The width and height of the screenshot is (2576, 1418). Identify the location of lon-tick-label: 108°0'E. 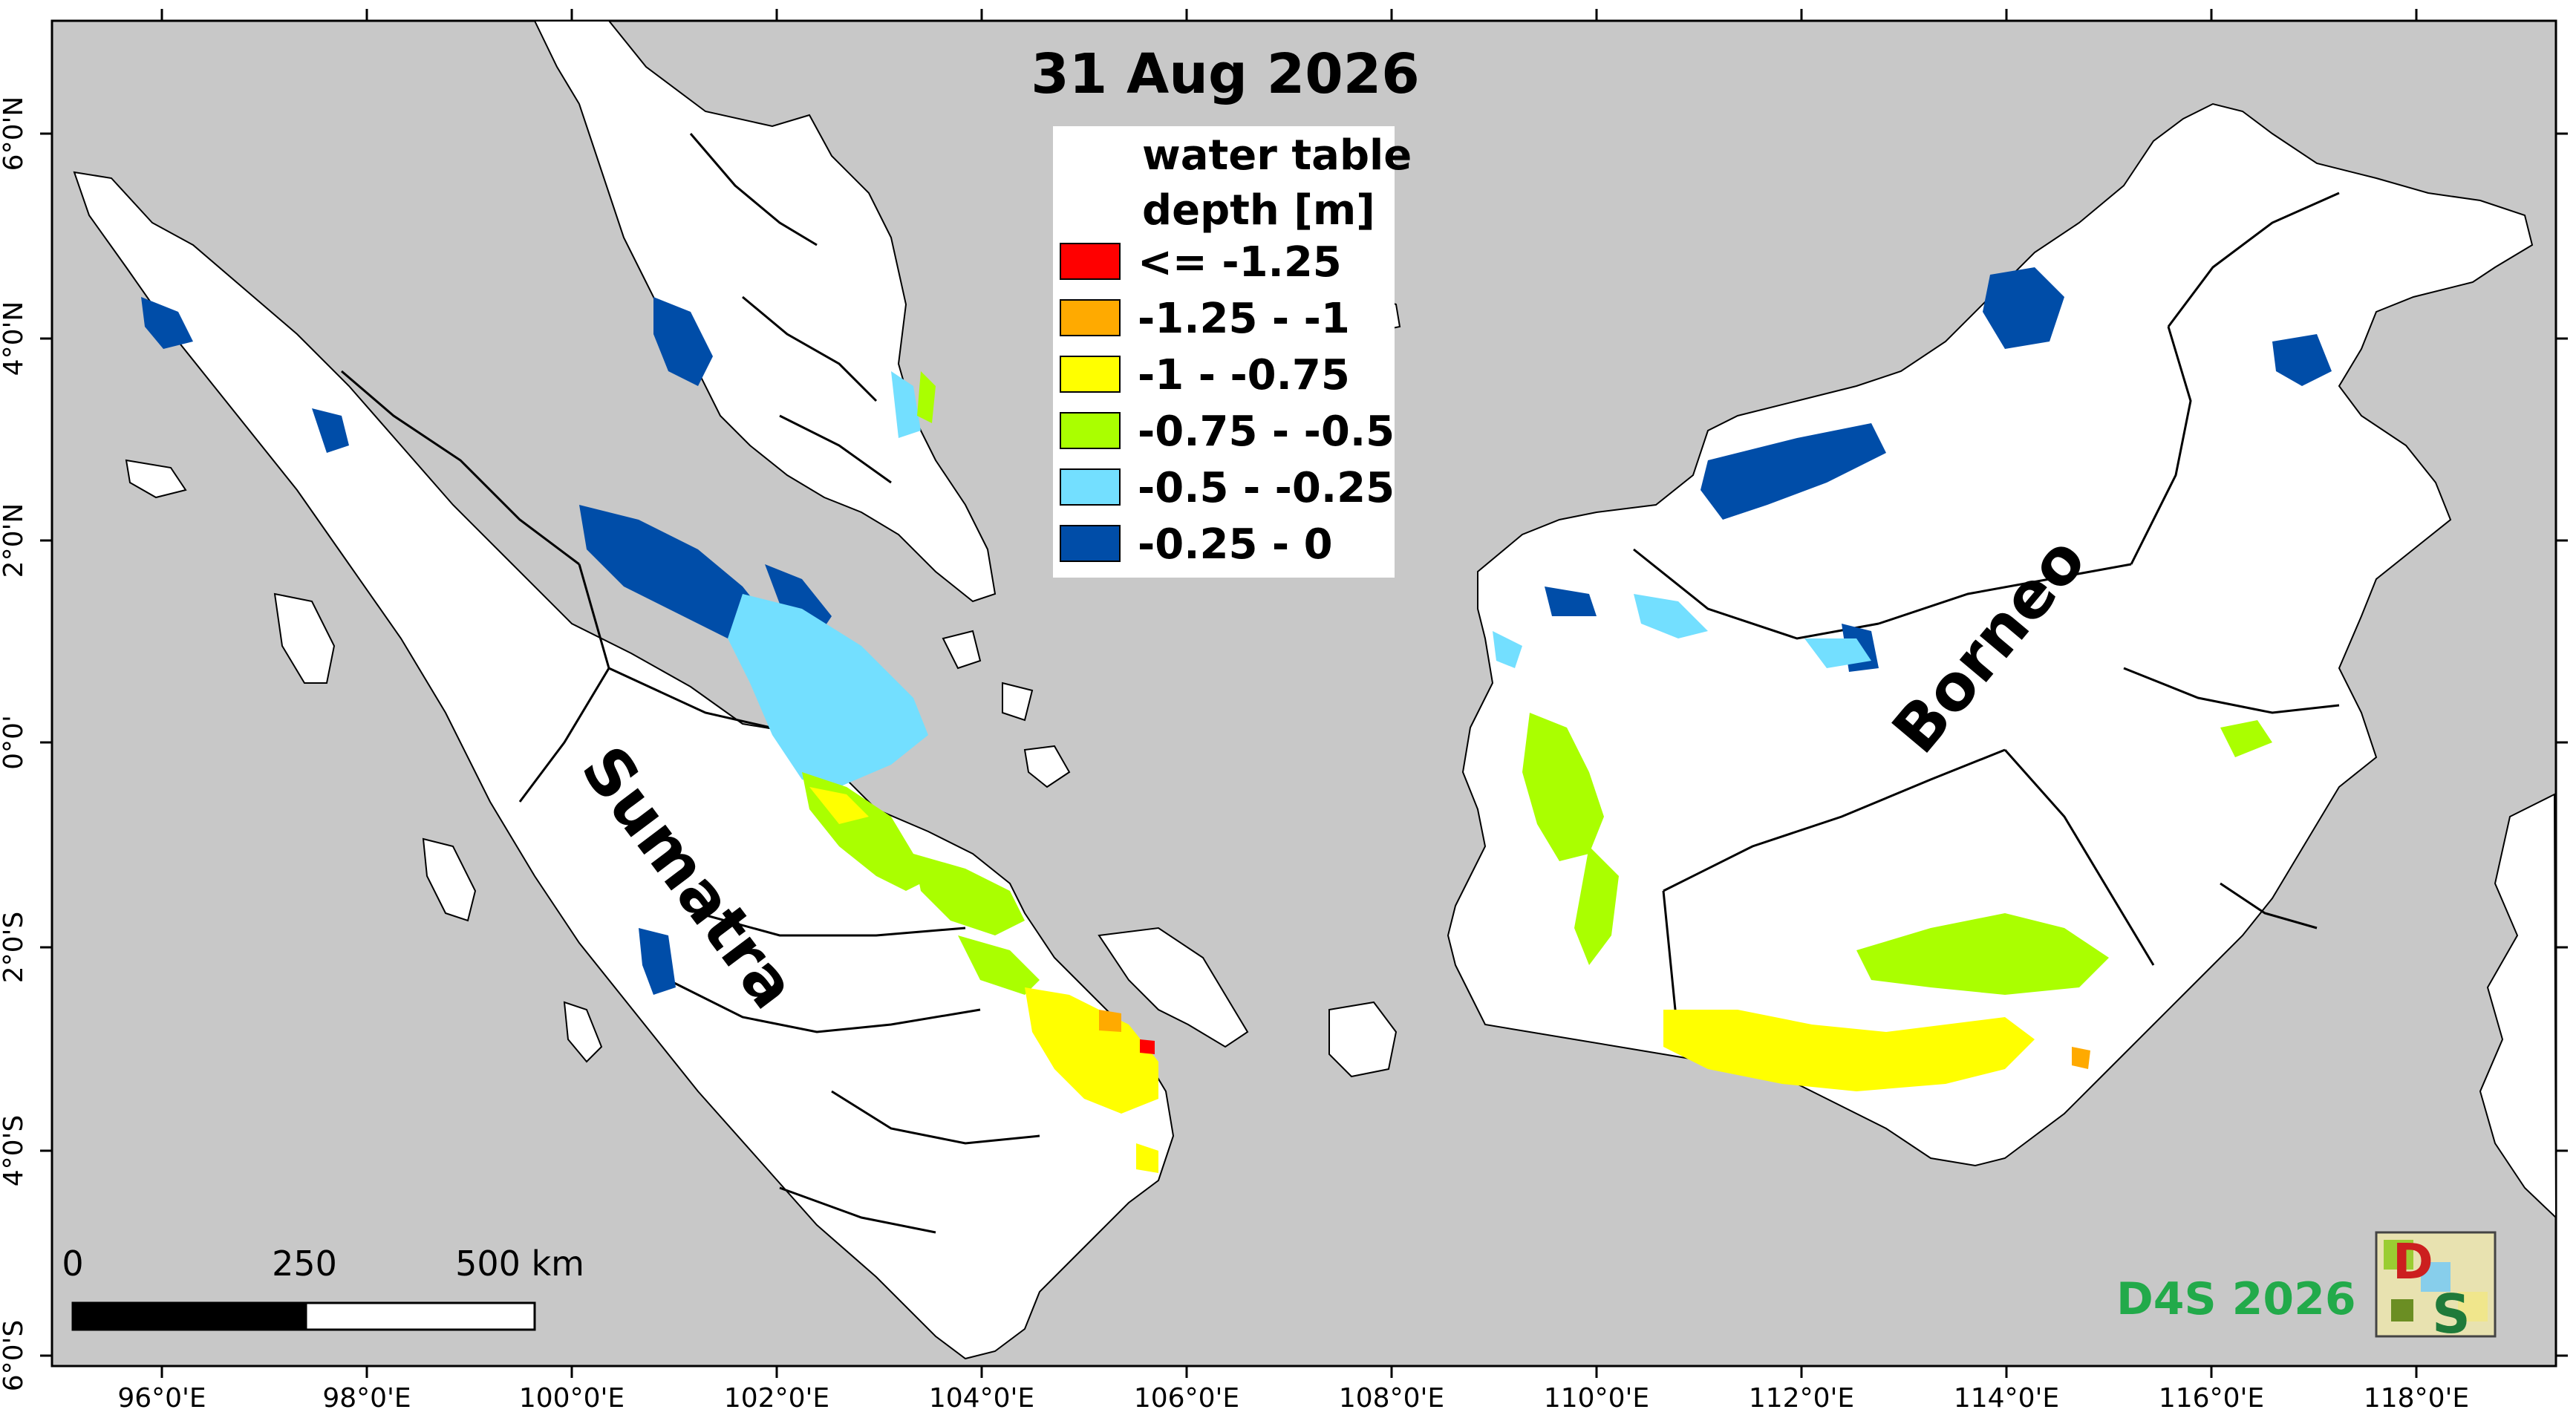
(1391, 1398).